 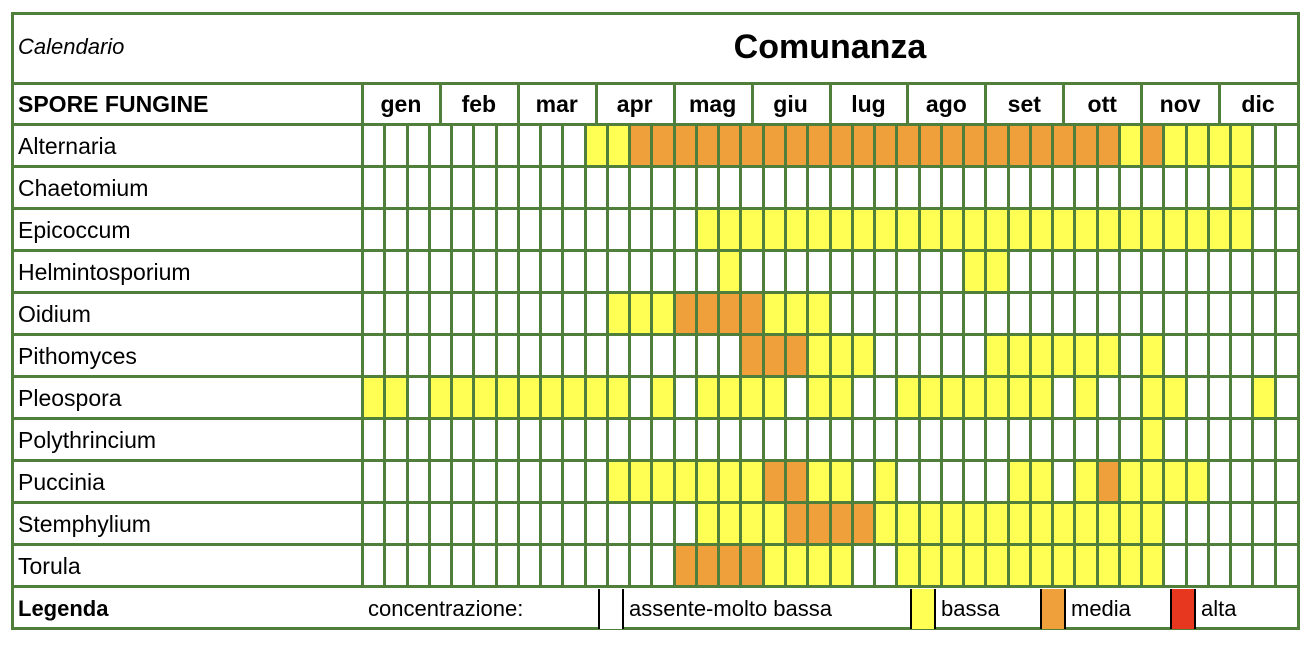 What do you see at coordinates (970, 608) in the screenshot?
I see `legend-item-low: bassa` at bounding box center [970, 608].